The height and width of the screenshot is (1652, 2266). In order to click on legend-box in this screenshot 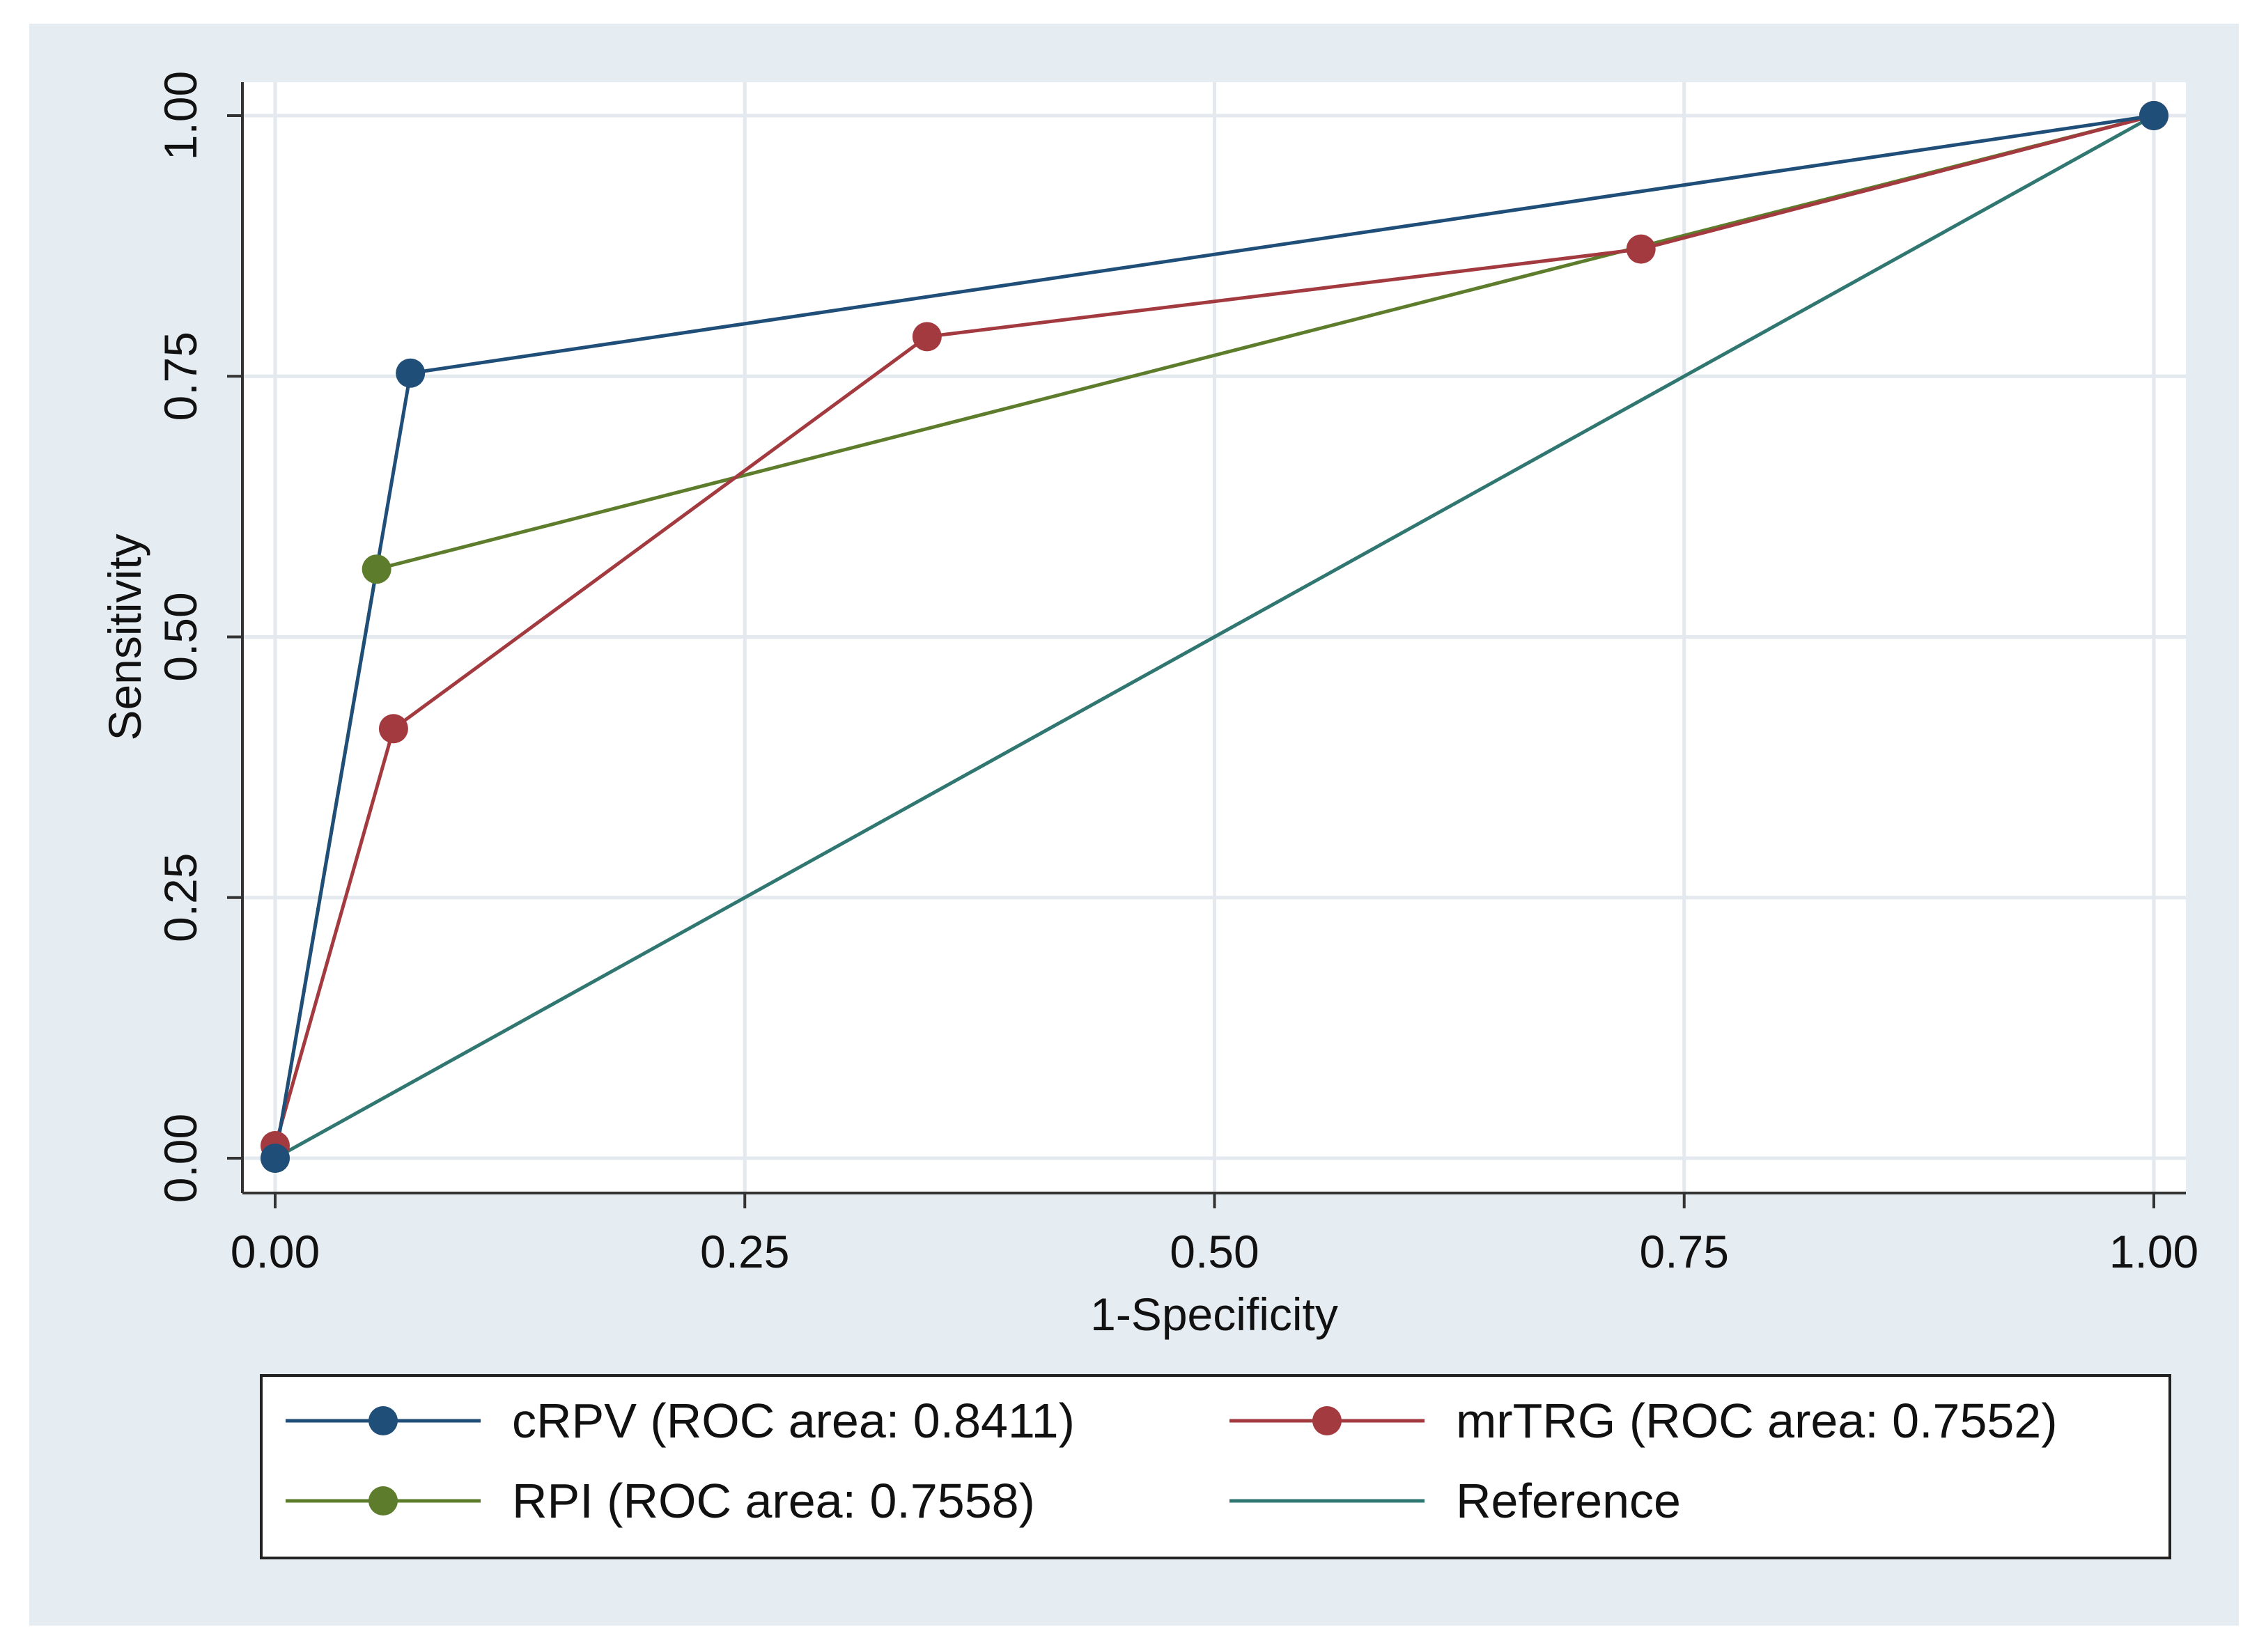, I will do `click(1215, 1467)`.